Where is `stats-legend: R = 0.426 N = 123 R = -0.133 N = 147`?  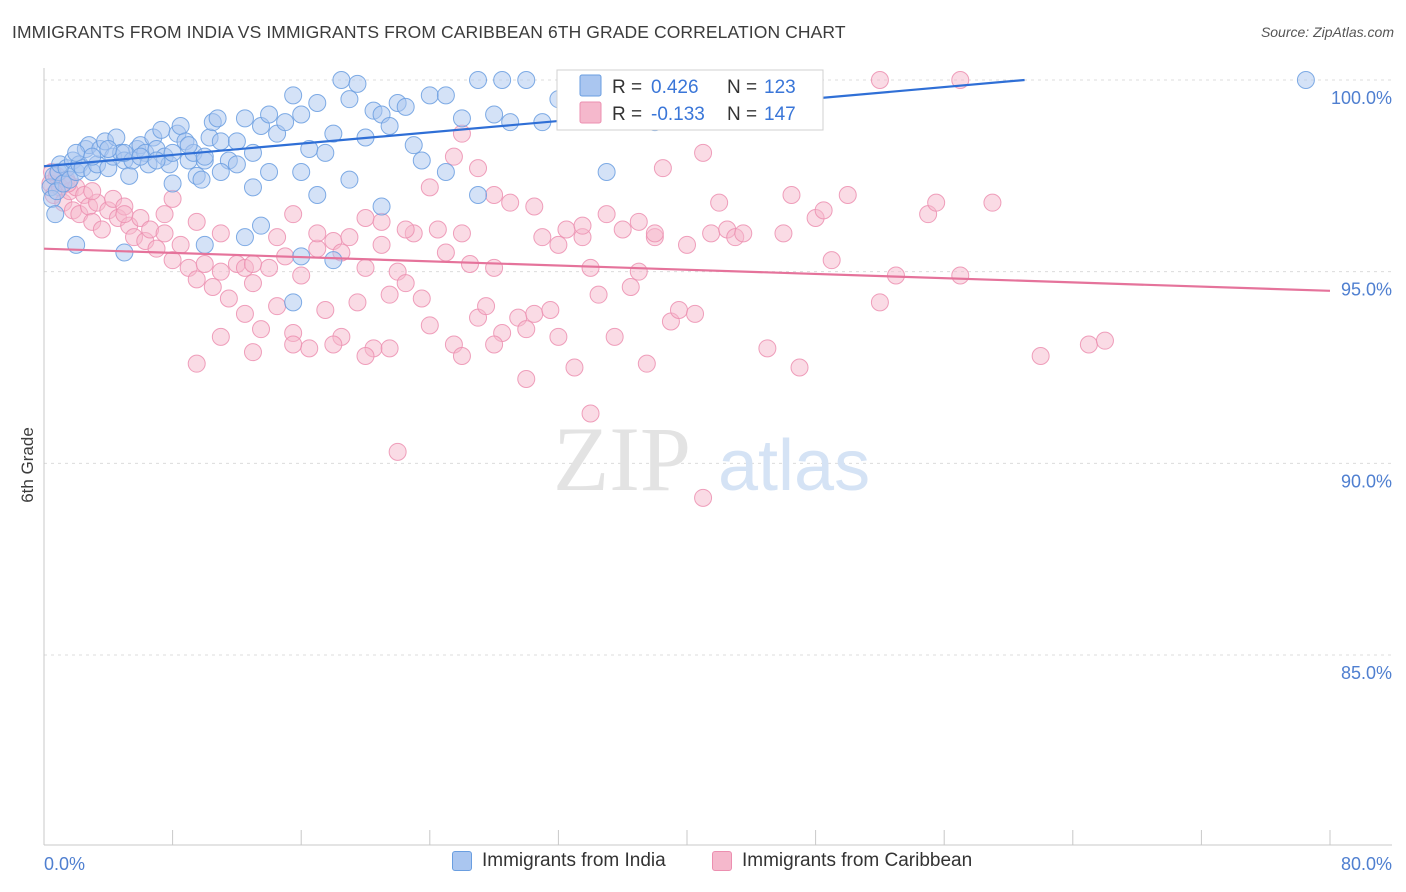 stats-legend: R = 0.426 N = 123 R = -0.133 N = 147 is located at coordinates (690, 100).